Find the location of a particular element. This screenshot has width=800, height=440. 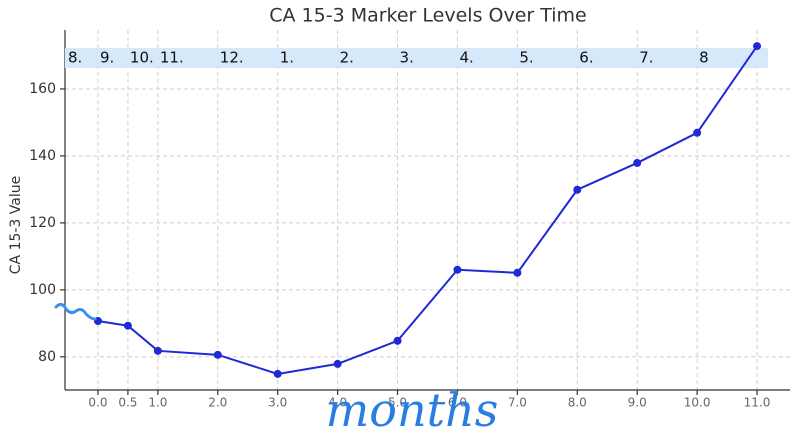

handwritten-annotation: months is located at coordinates (412, 410).